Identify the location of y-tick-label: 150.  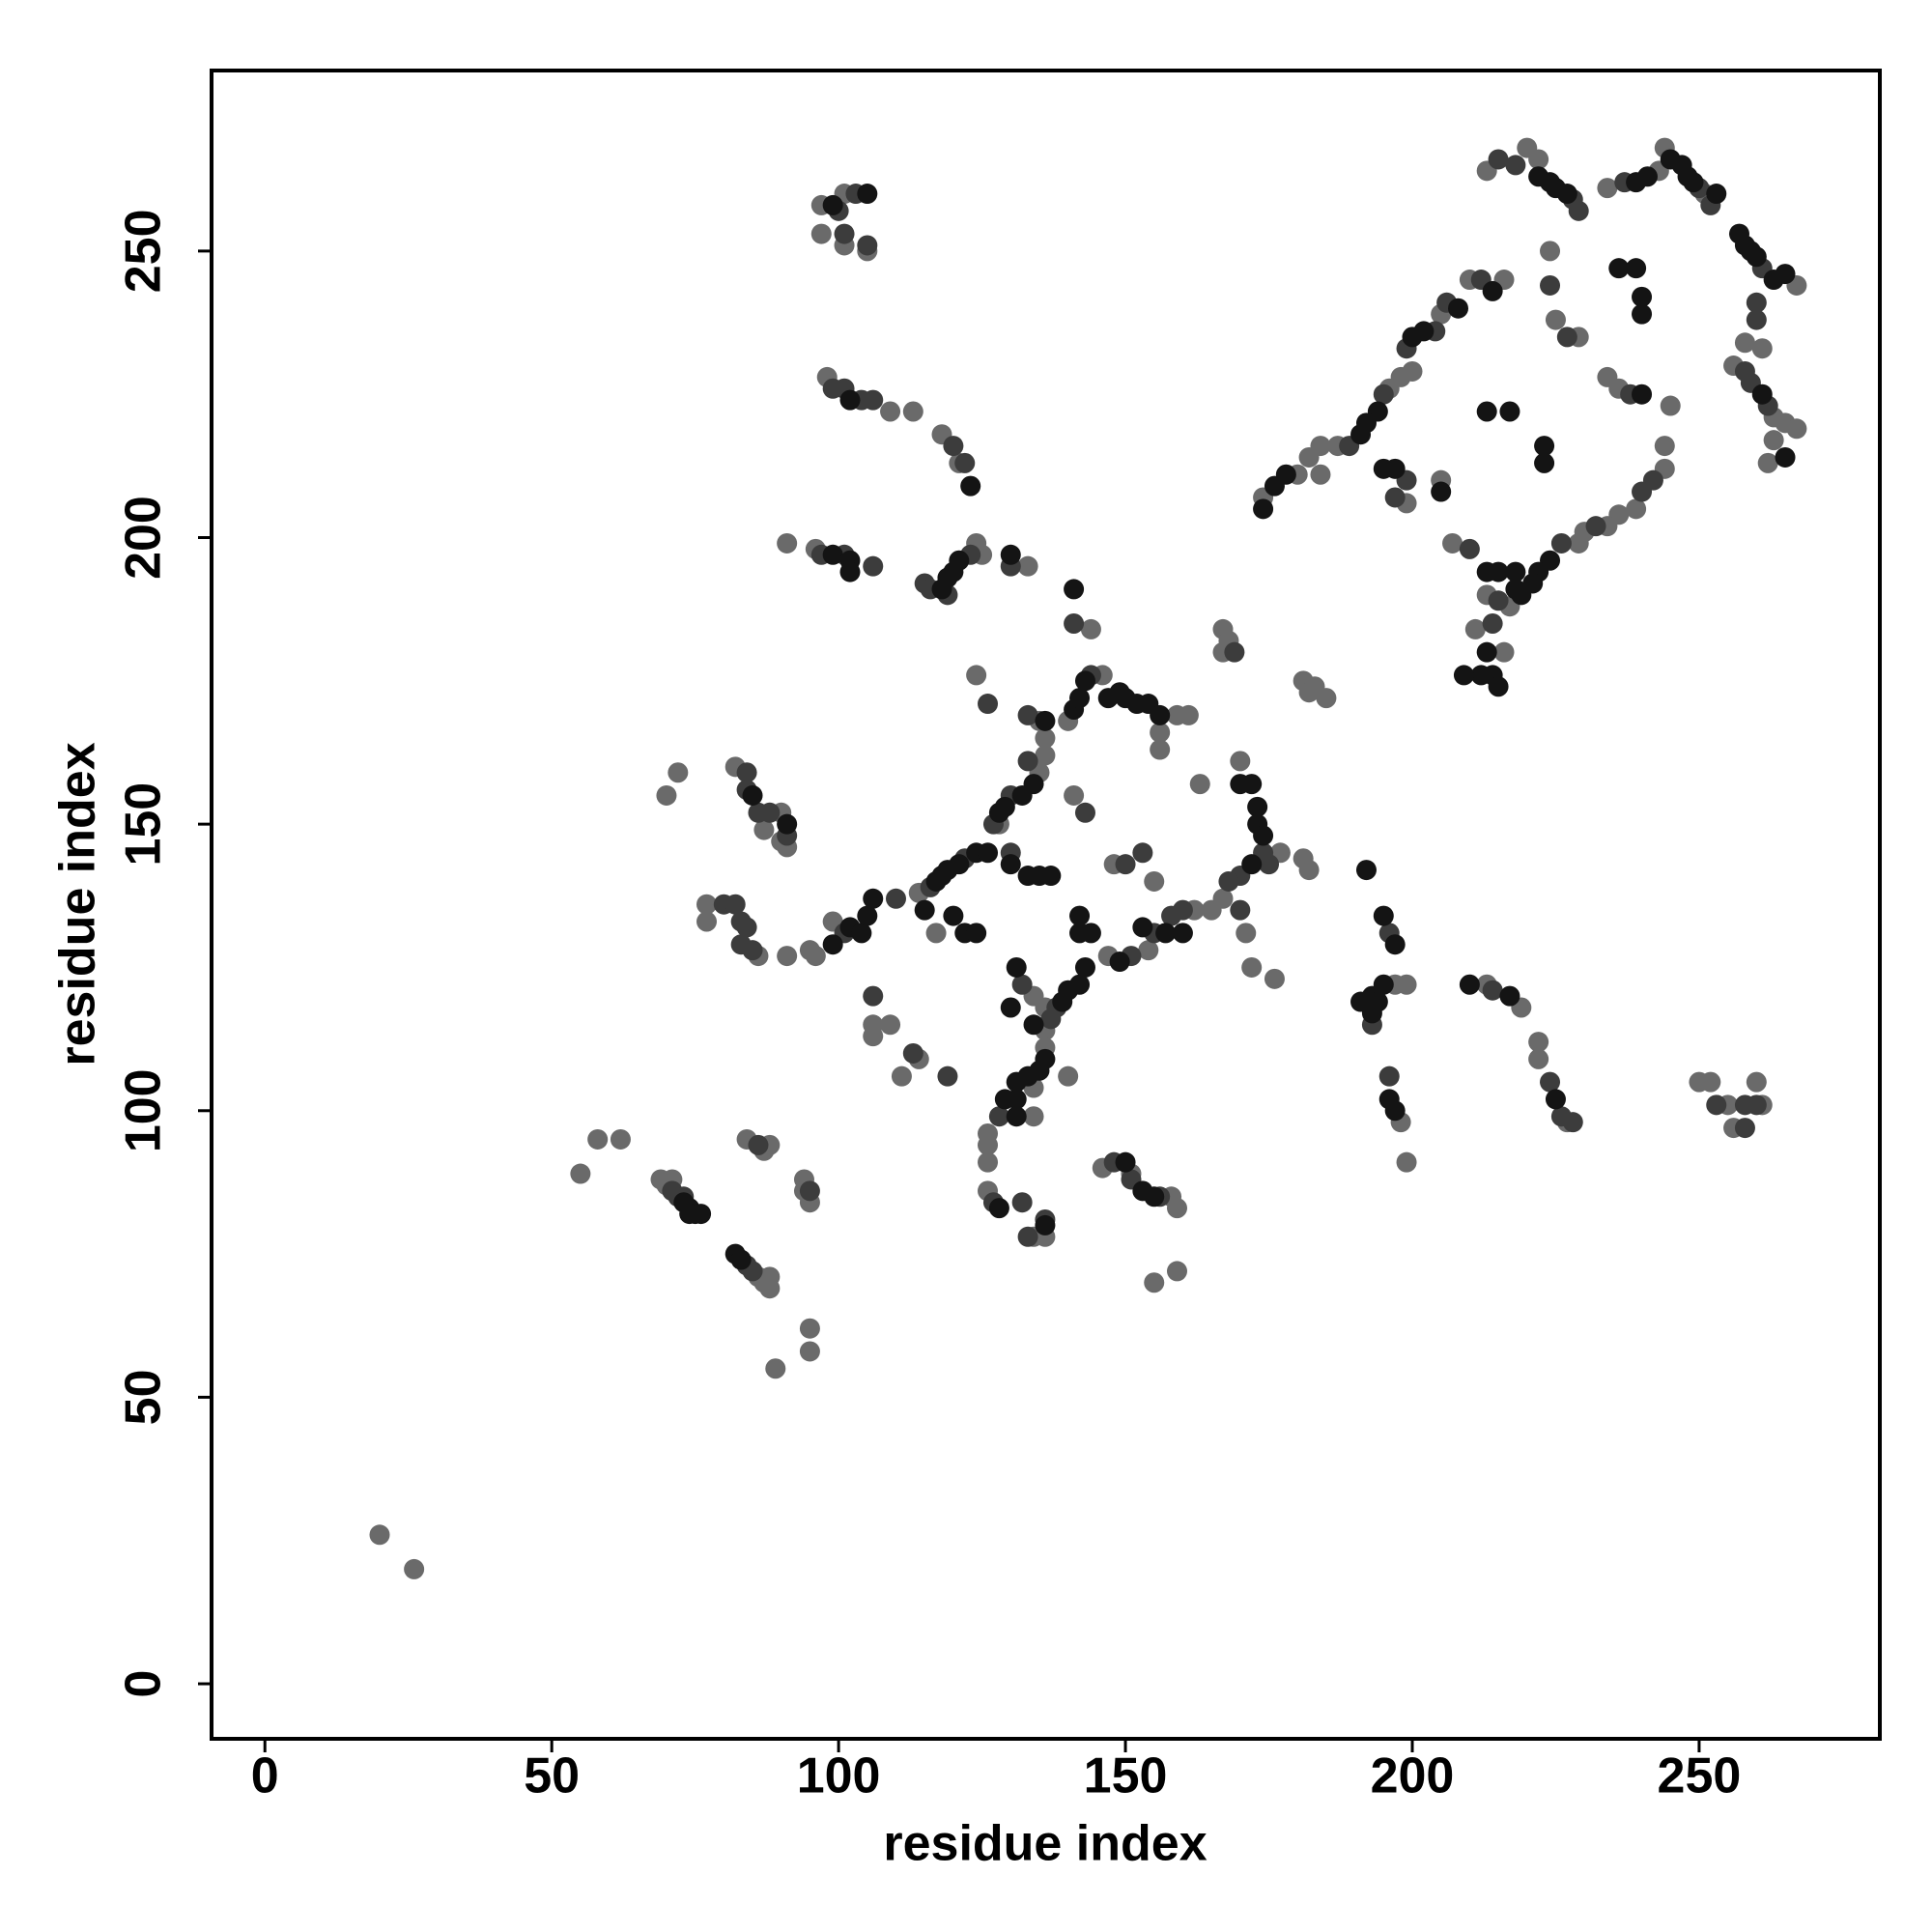
(144, 824).